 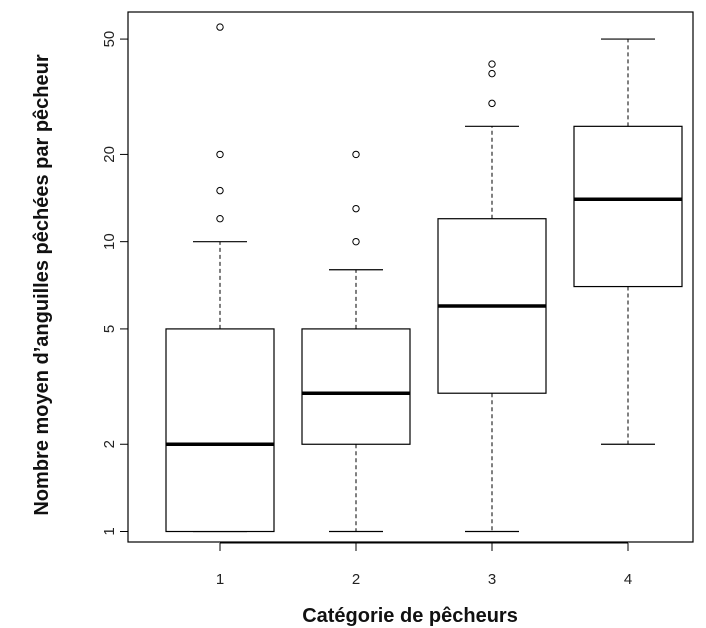 What do you see at coordinates (109, 531) in the screenshot?
I see `y-tick-label: 1` at bounding box center [109, 531].